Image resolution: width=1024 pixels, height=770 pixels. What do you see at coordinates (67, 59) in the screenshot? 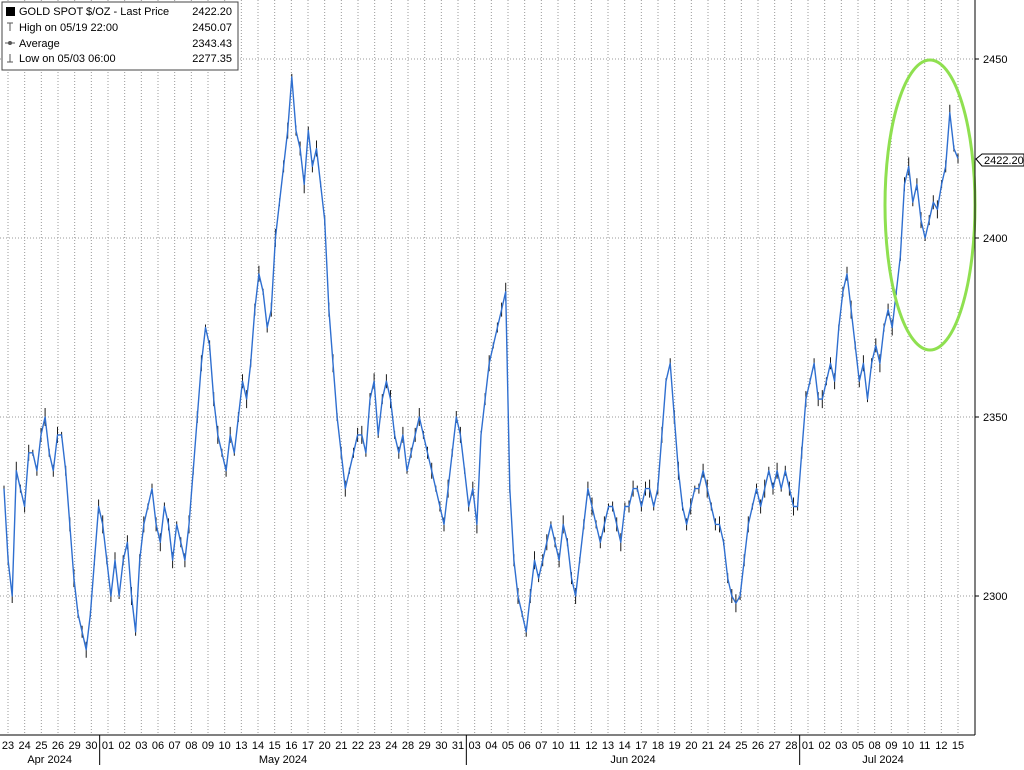
I see `legend-low-label: Low on 05/03 06:00` at bounding box center [67, 59].